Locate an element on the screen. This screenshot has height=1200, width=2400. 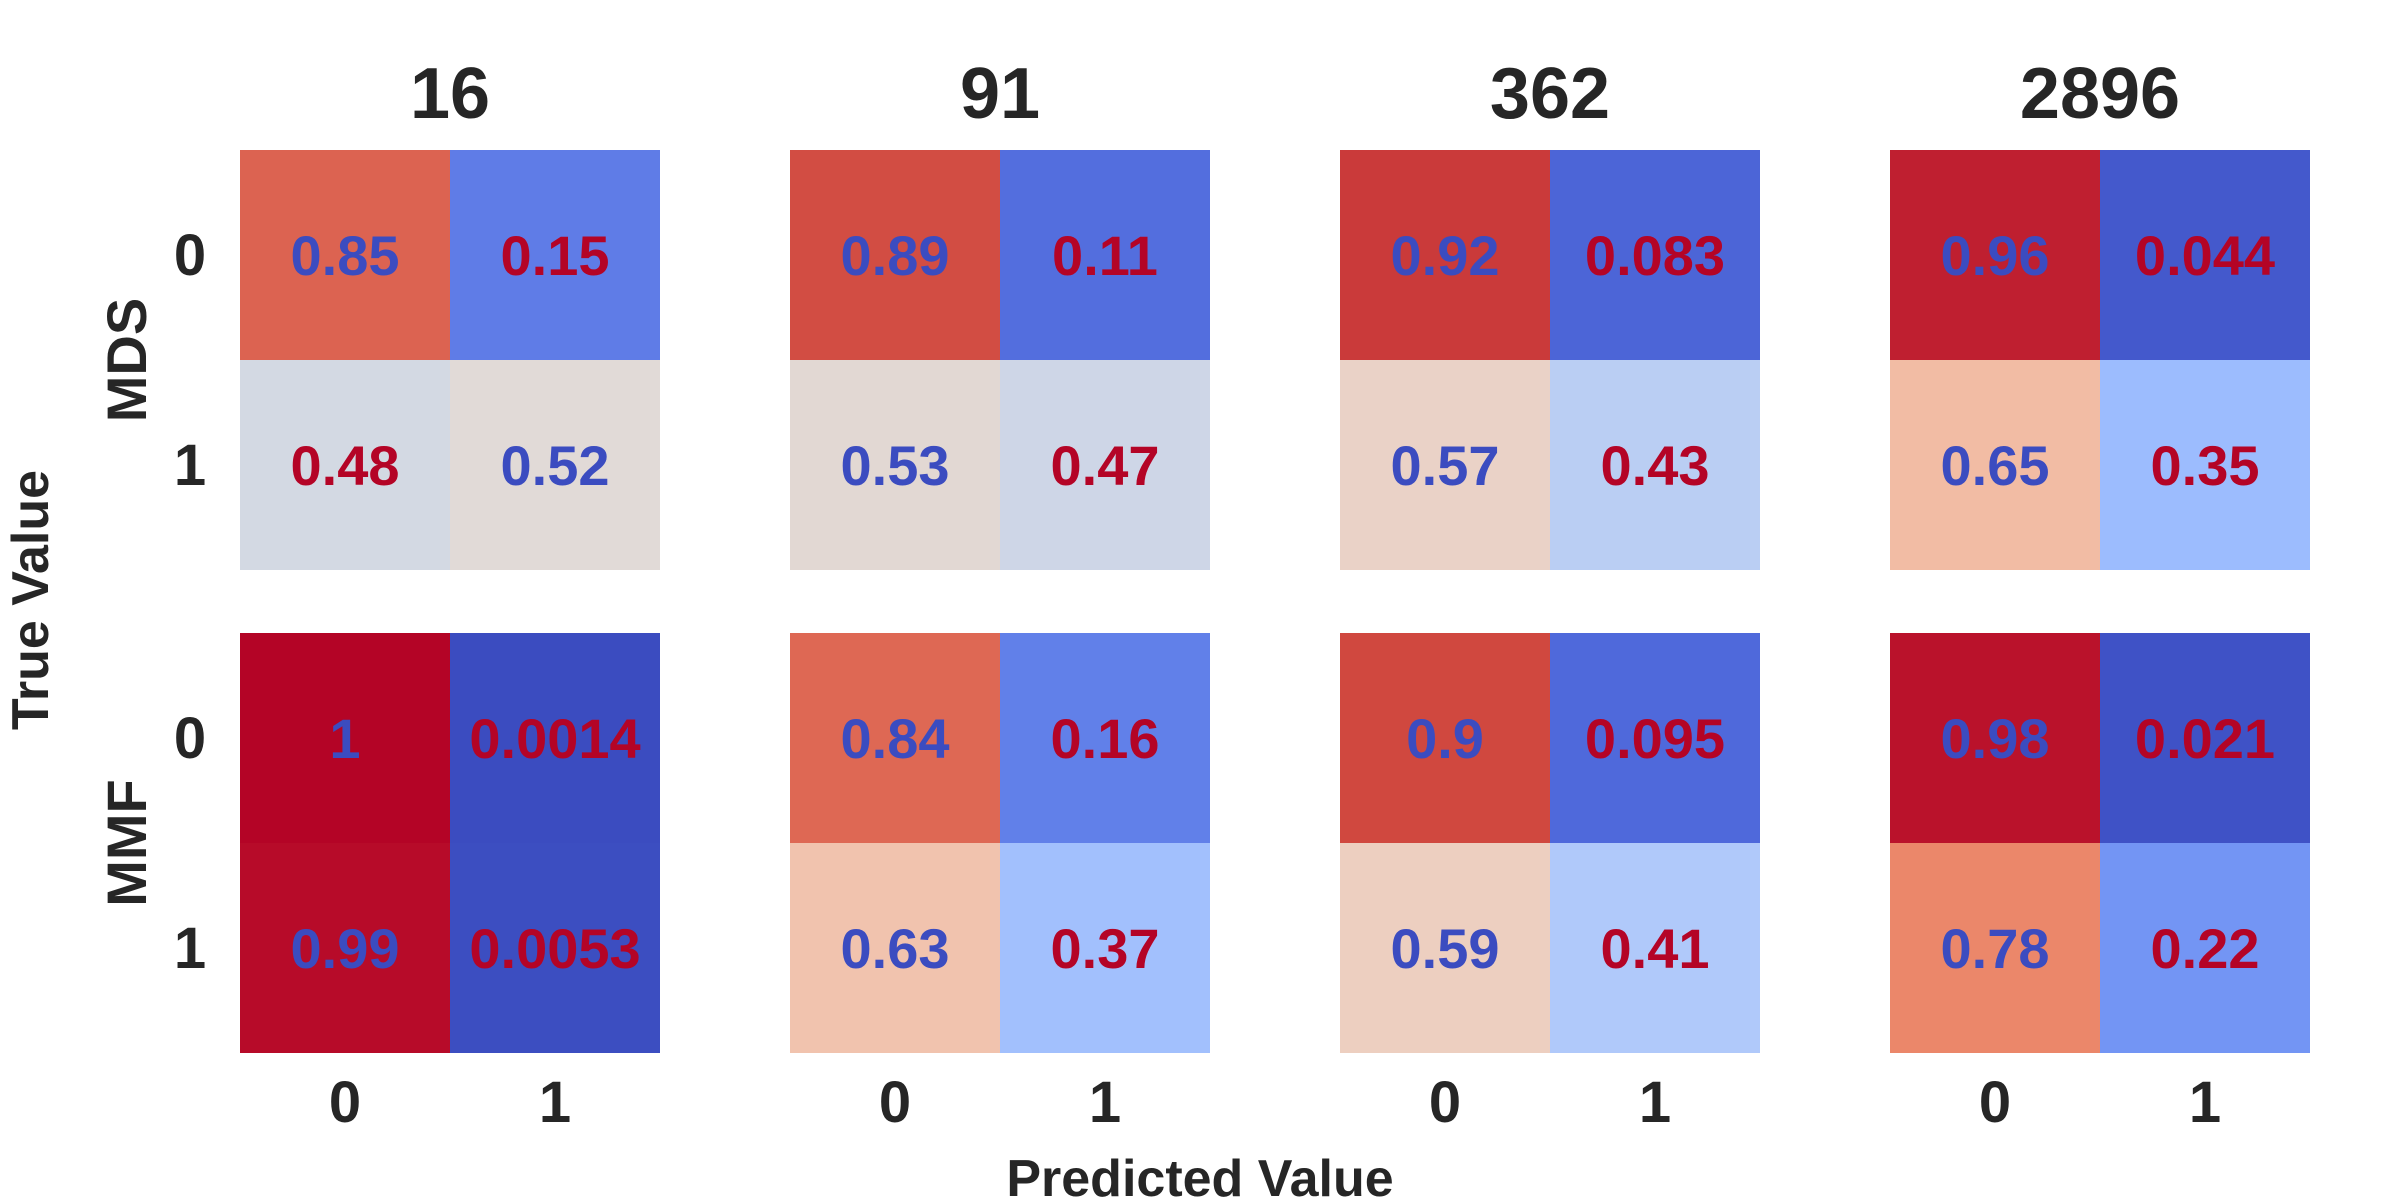
column-title: 2896 is located at coordinates (2100, 94).